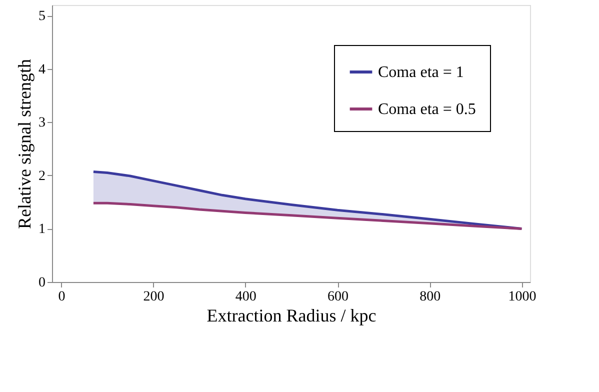  Describe the element at coordinates (291, 316) in the screenshot. I see `x-axis-title: Extraction Radius / kpc` at that location.